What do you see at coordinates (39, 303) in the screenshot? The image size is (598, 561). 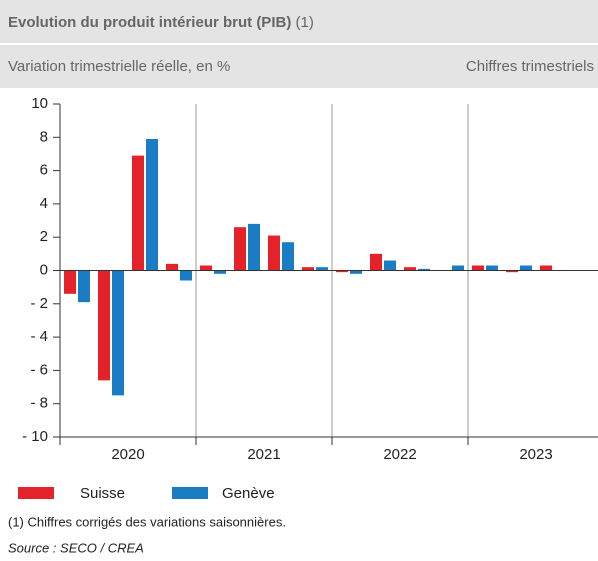 I see `y-tick-label: - 2` at bounding box center [39, 303].